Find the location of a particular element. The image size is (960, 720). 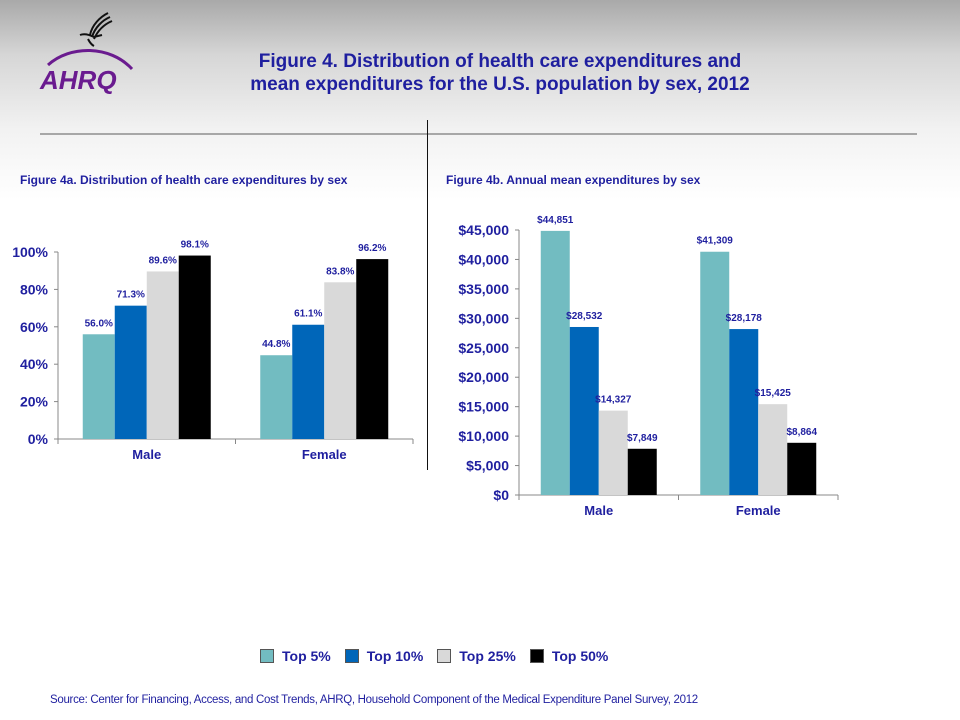

data-label: 56.0% is located at coordinates (99, 323).